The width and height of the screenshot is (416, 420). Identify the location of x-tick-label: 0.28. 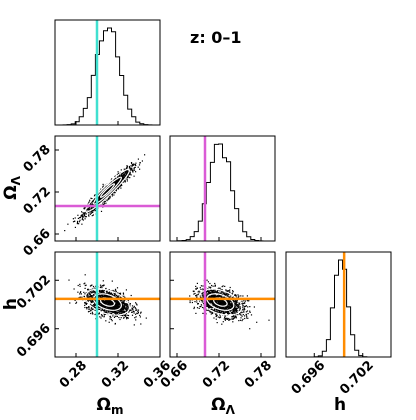
(73, 374).